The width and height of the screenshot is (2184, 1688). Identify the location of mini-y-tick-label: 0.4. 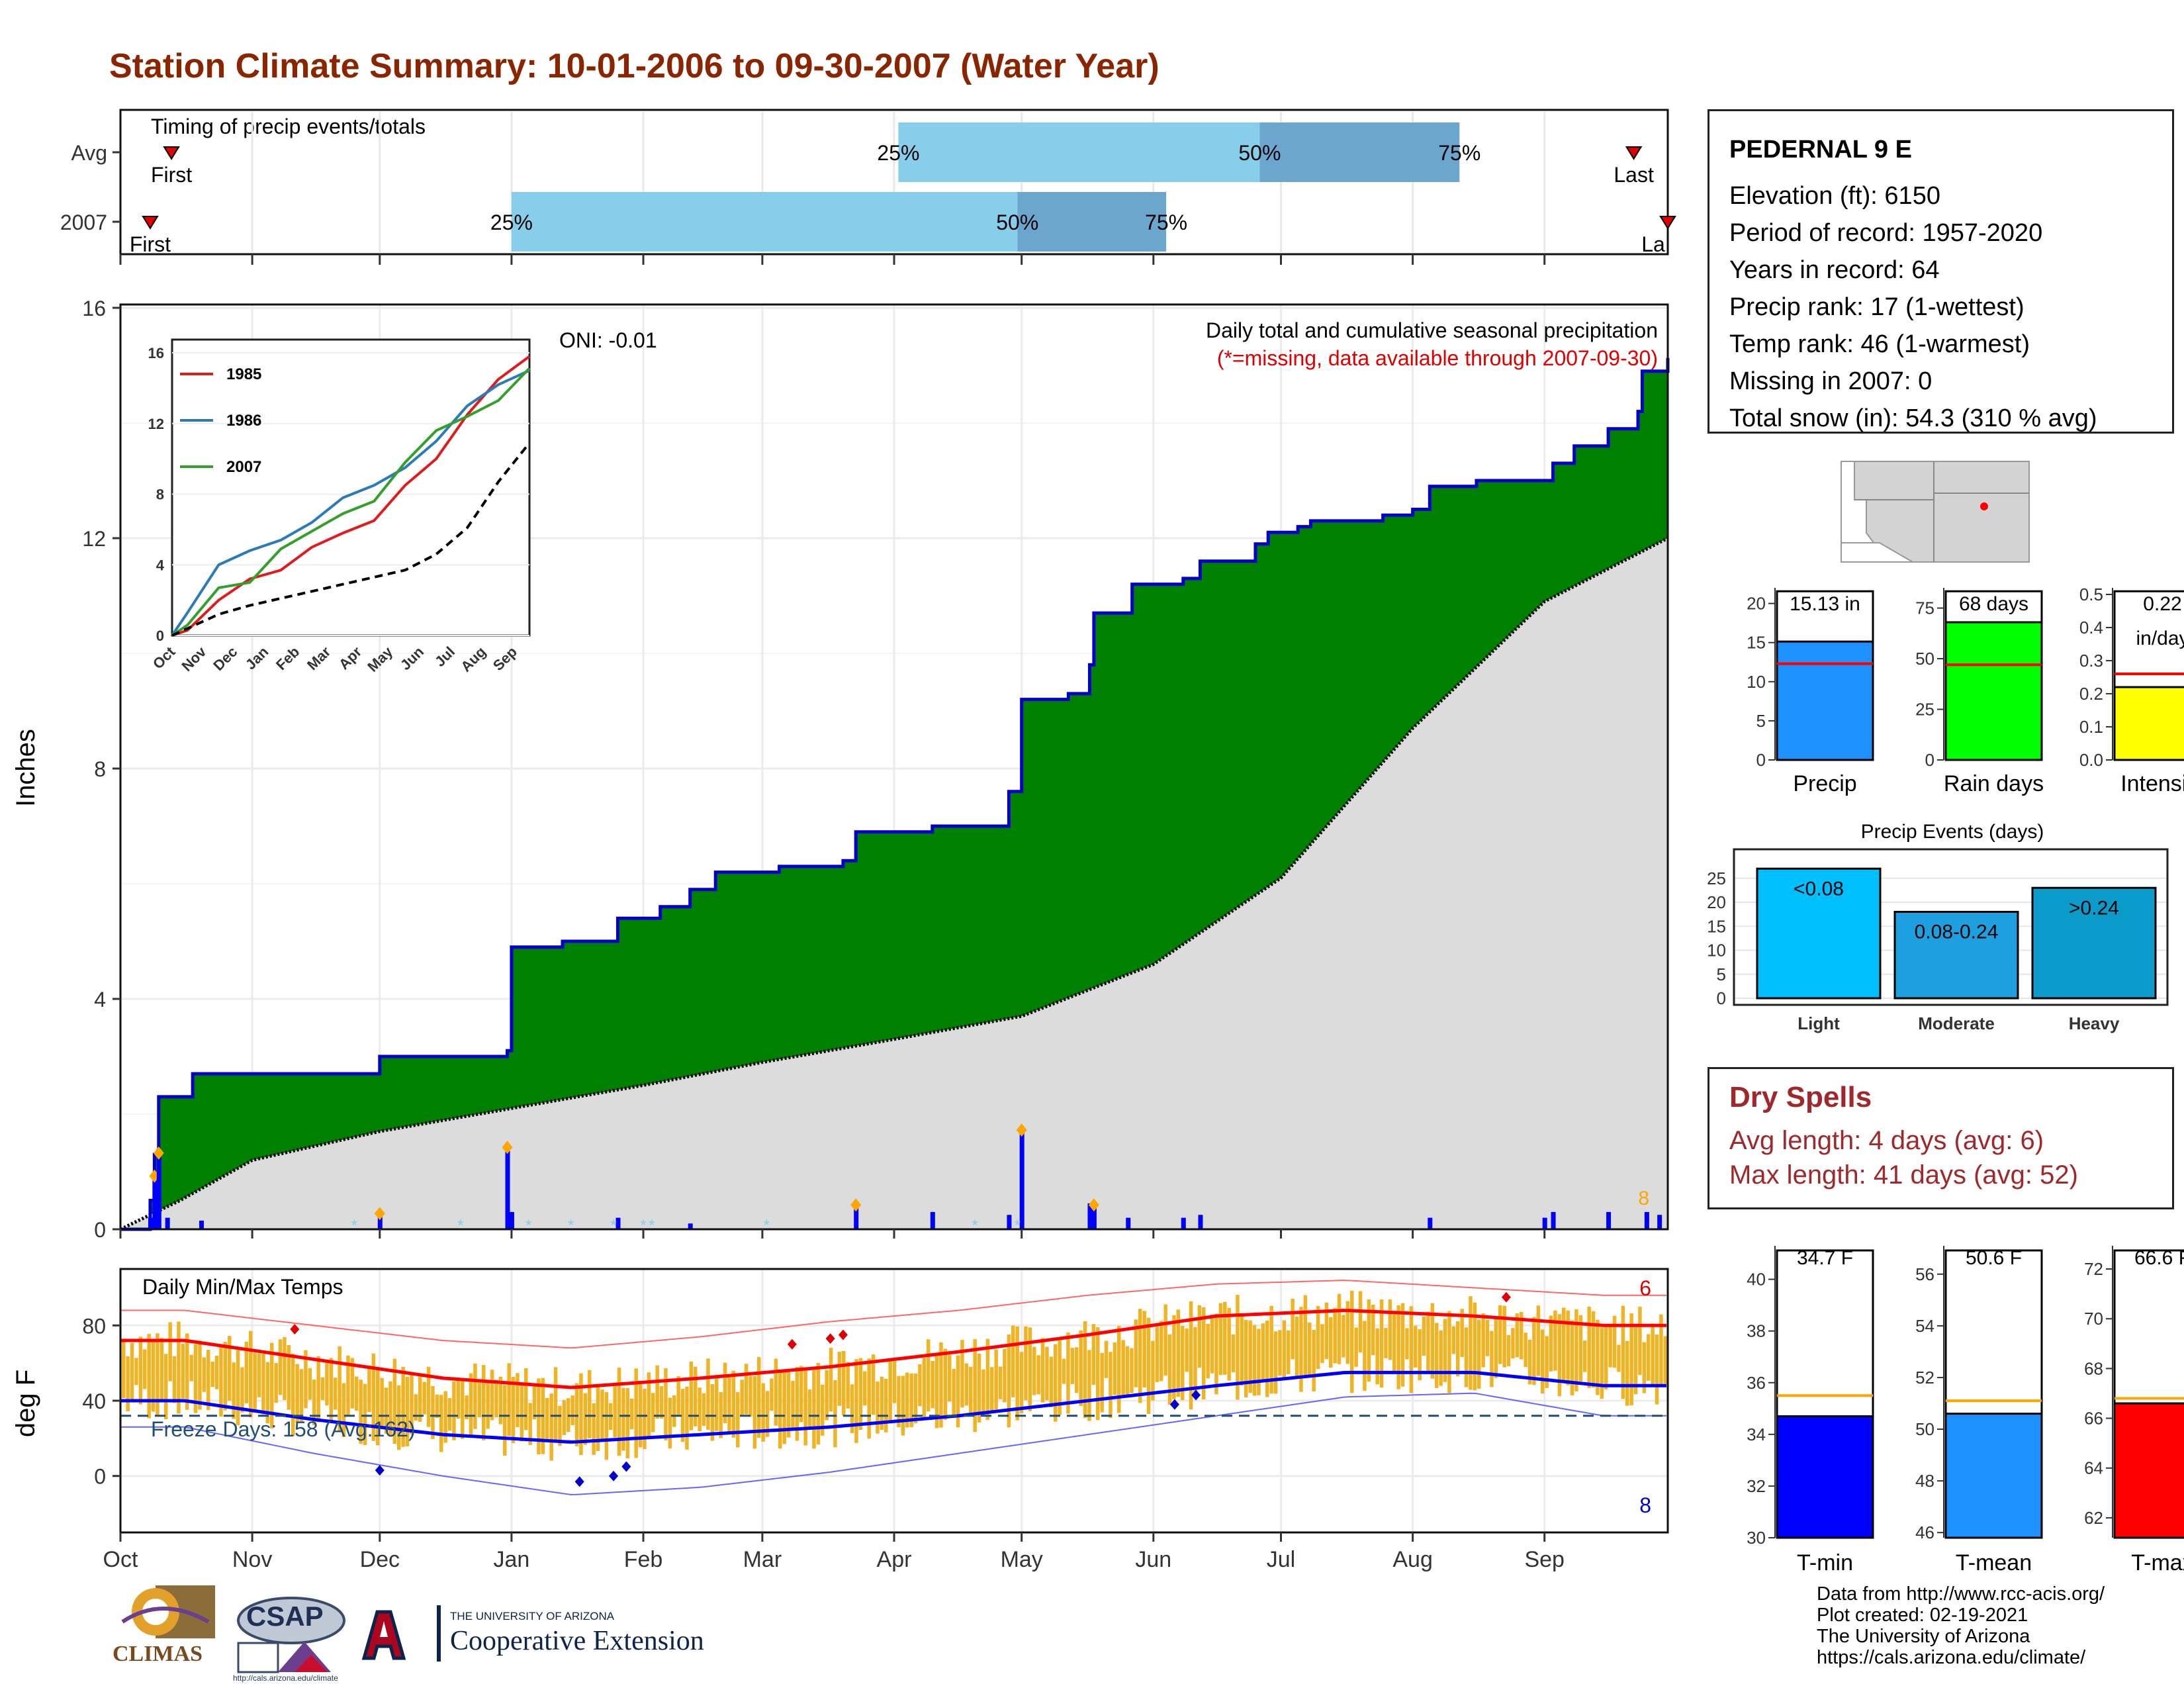
(2091, 627).